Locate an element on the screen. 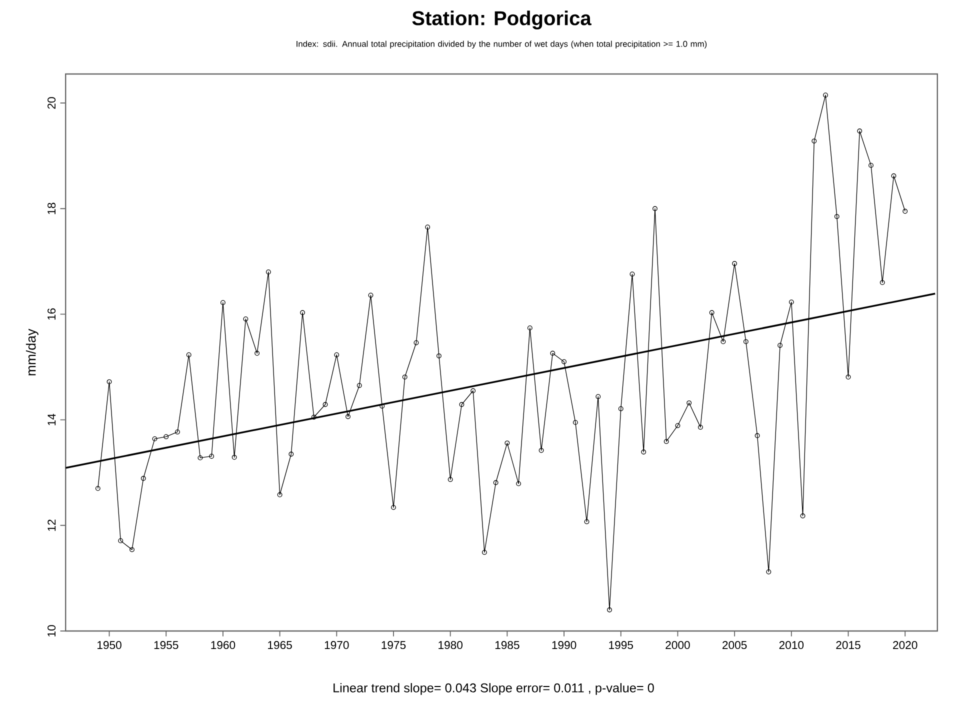  y-tick-label: 14 is located at coordinates (52, 420).